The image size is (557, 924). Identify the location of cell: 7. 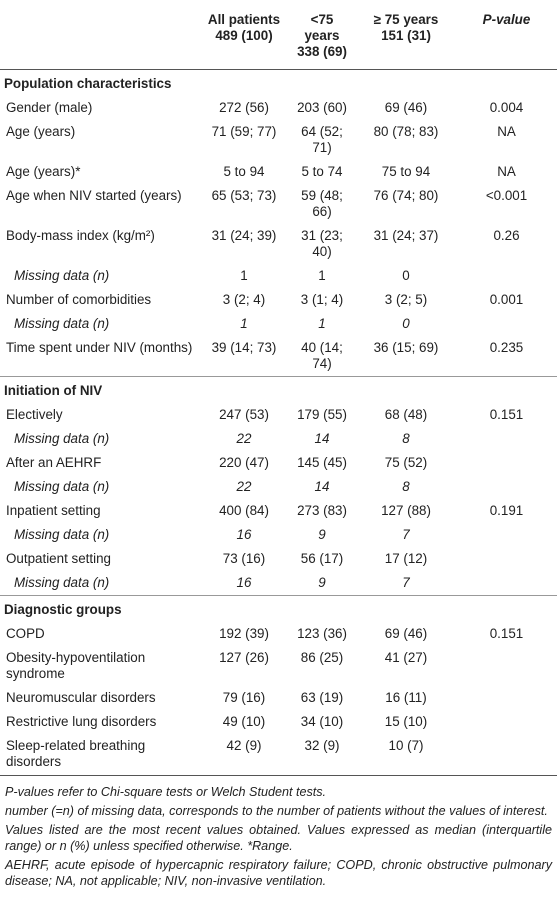
(406, 534).